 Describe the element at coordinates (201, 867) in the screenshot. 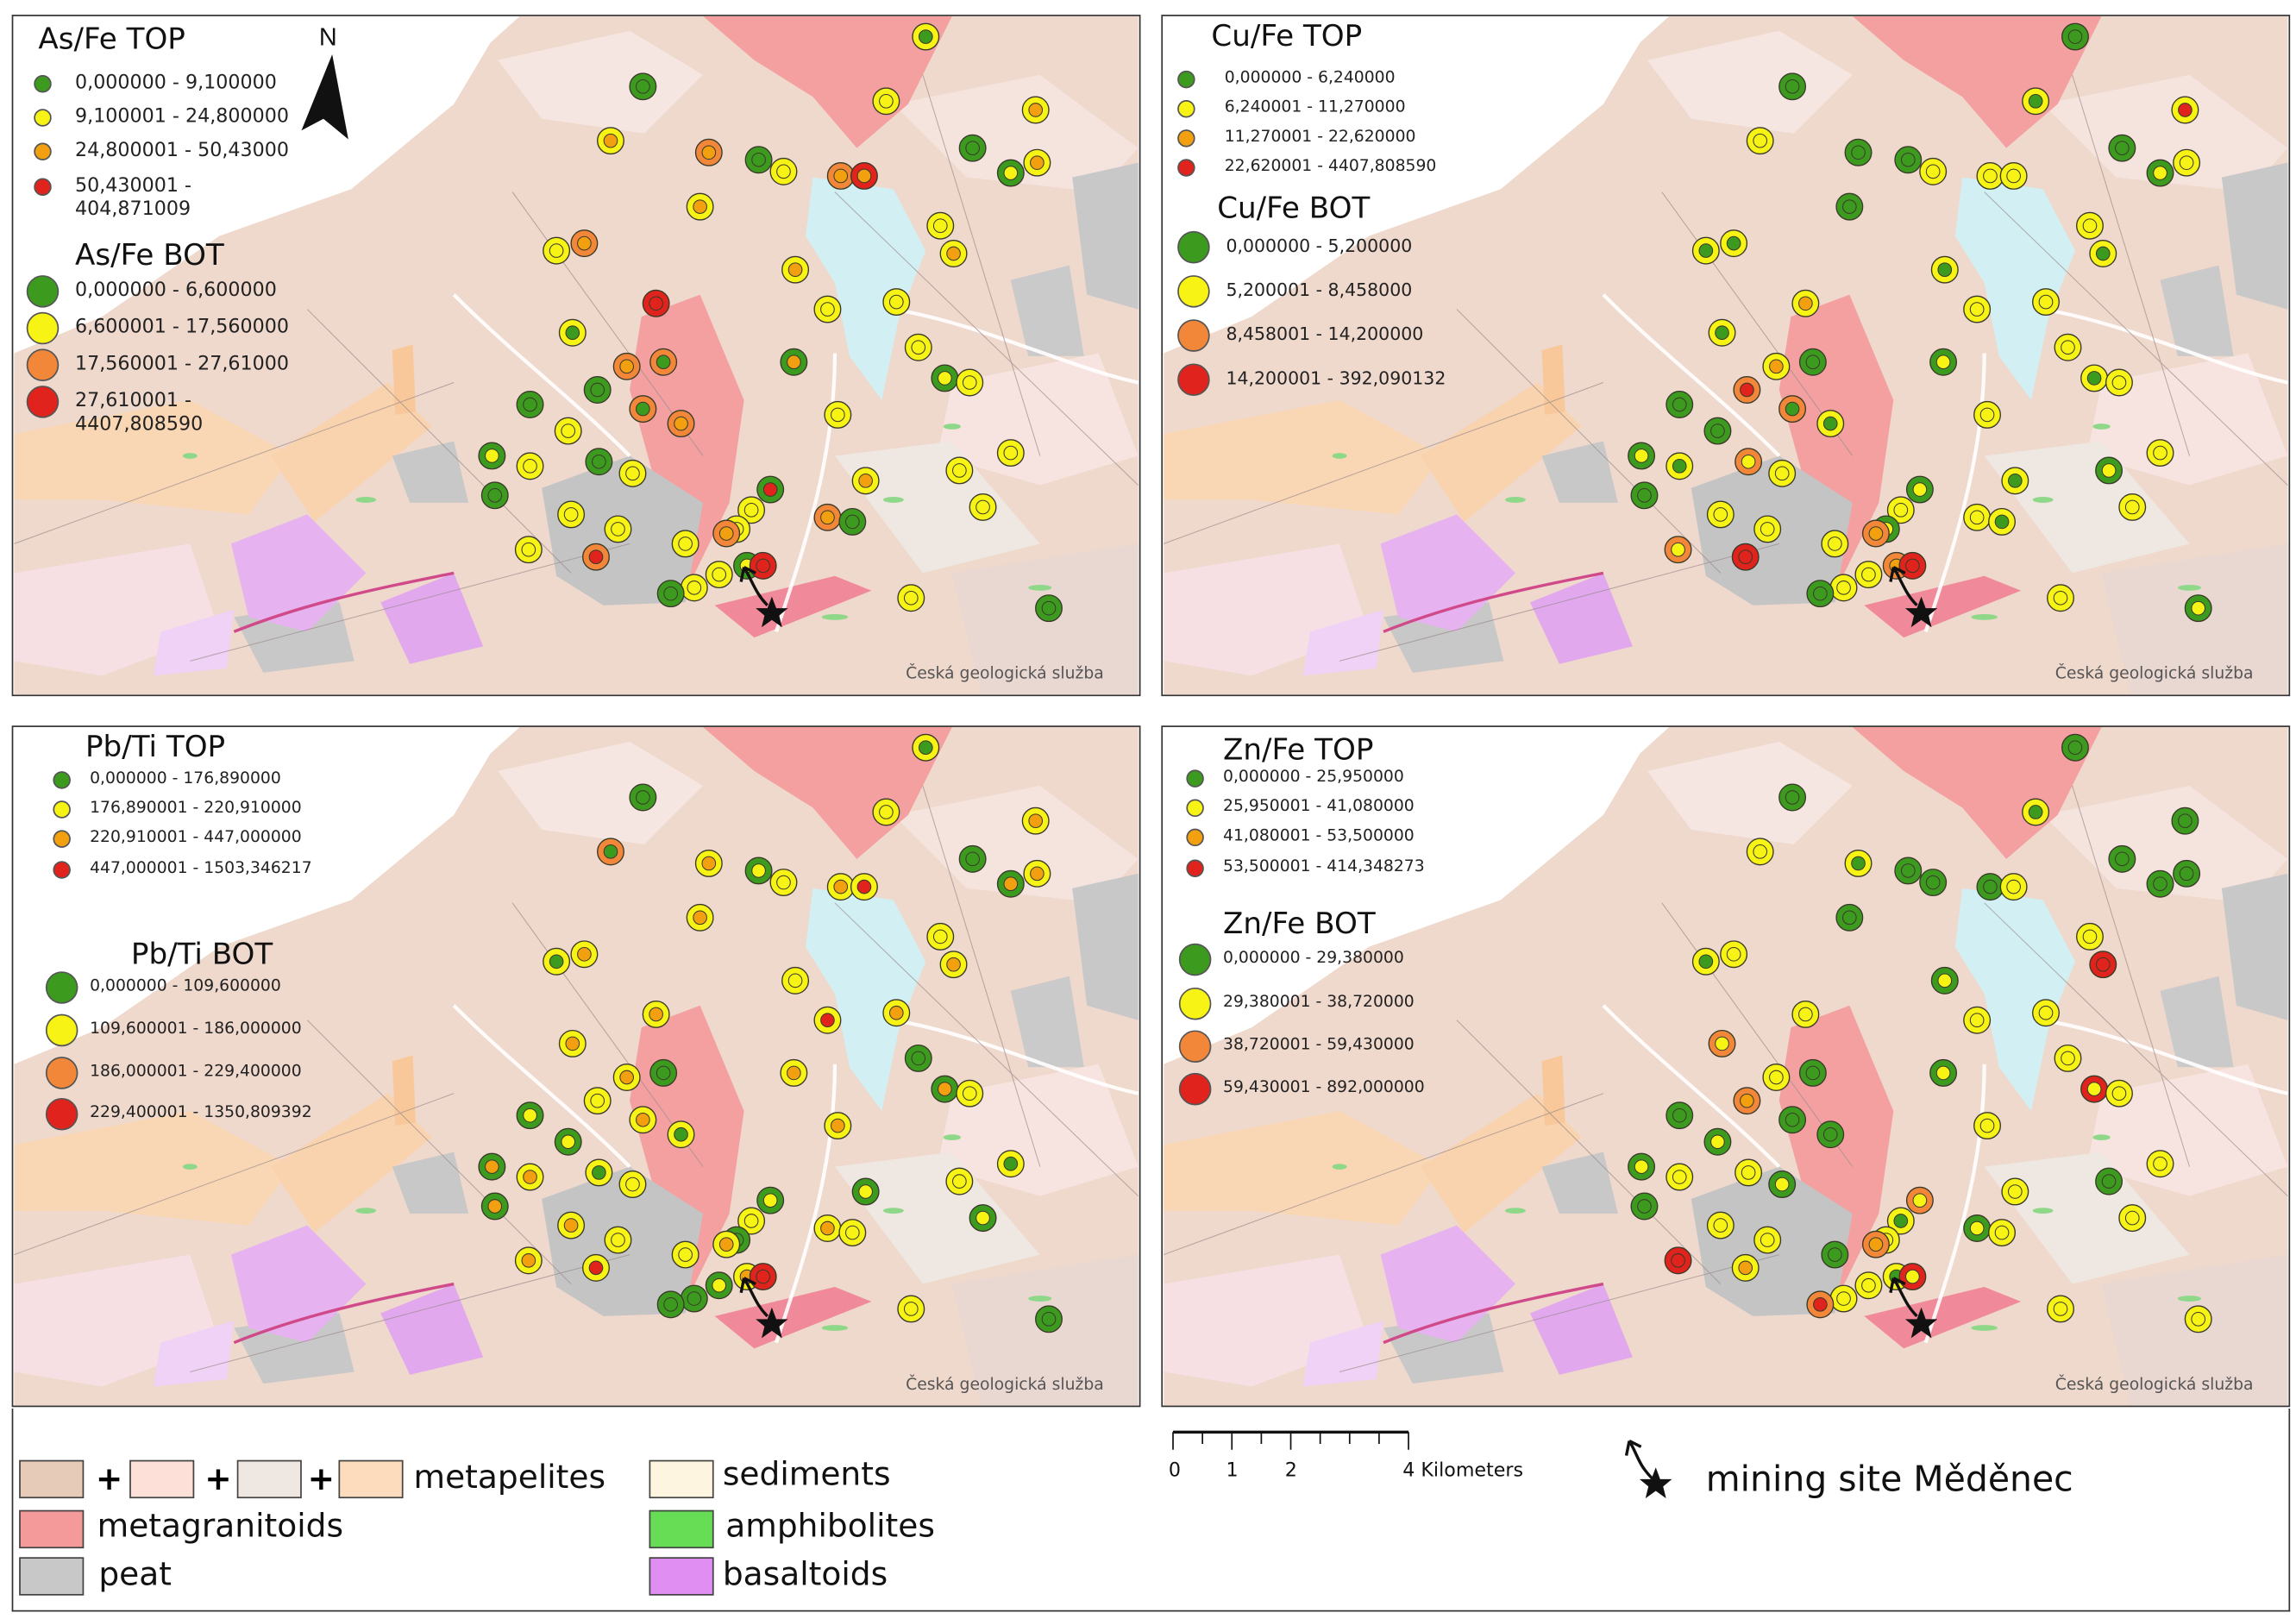

I see `legend-top-class-3-label: 447,000001 - 1503,346217` at that location.